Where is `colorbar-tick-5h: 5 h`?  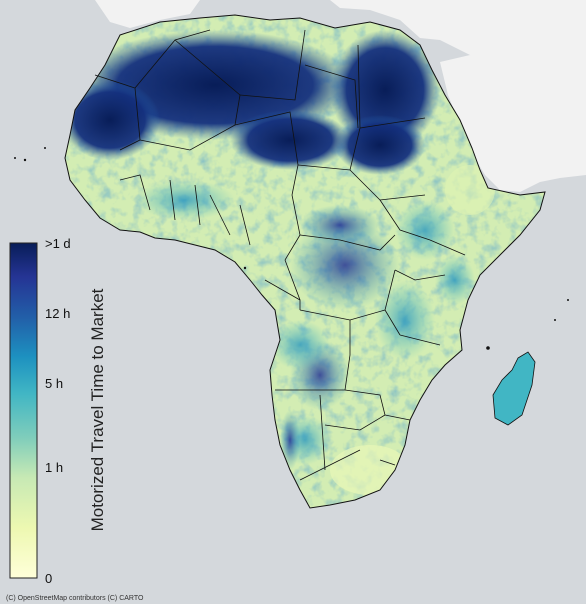
colorbar-tick-5h: 5 h is located at coordinates (54, 383).